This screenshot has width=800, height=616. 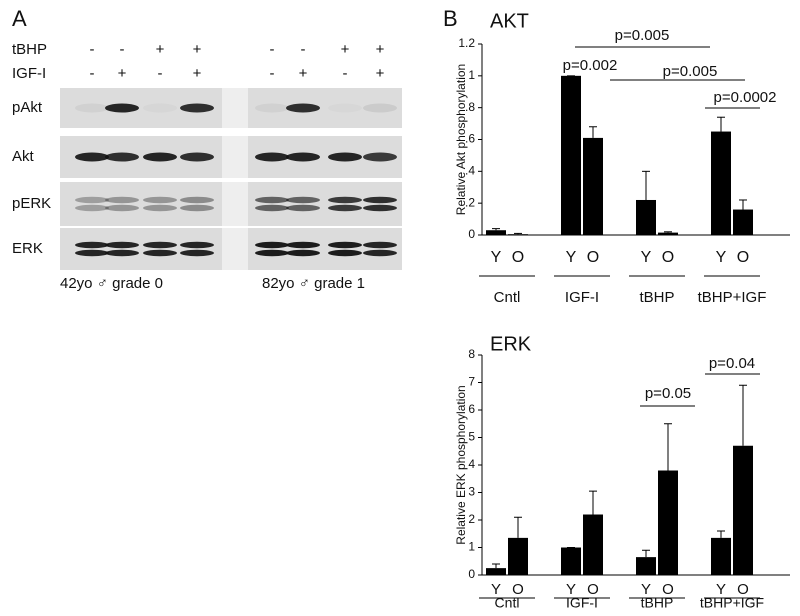 I want to click on significance-label: p=0.0002, so click(x=745, y=97).